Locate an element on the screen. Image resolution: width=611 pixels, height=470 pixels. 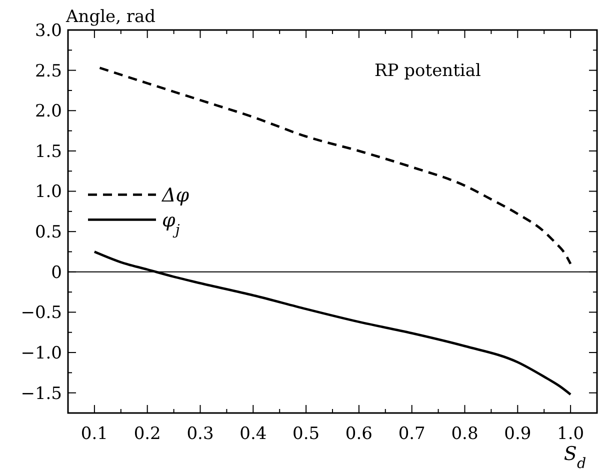
y-tick-label: −0.5 is located at coordinates (41, 313).